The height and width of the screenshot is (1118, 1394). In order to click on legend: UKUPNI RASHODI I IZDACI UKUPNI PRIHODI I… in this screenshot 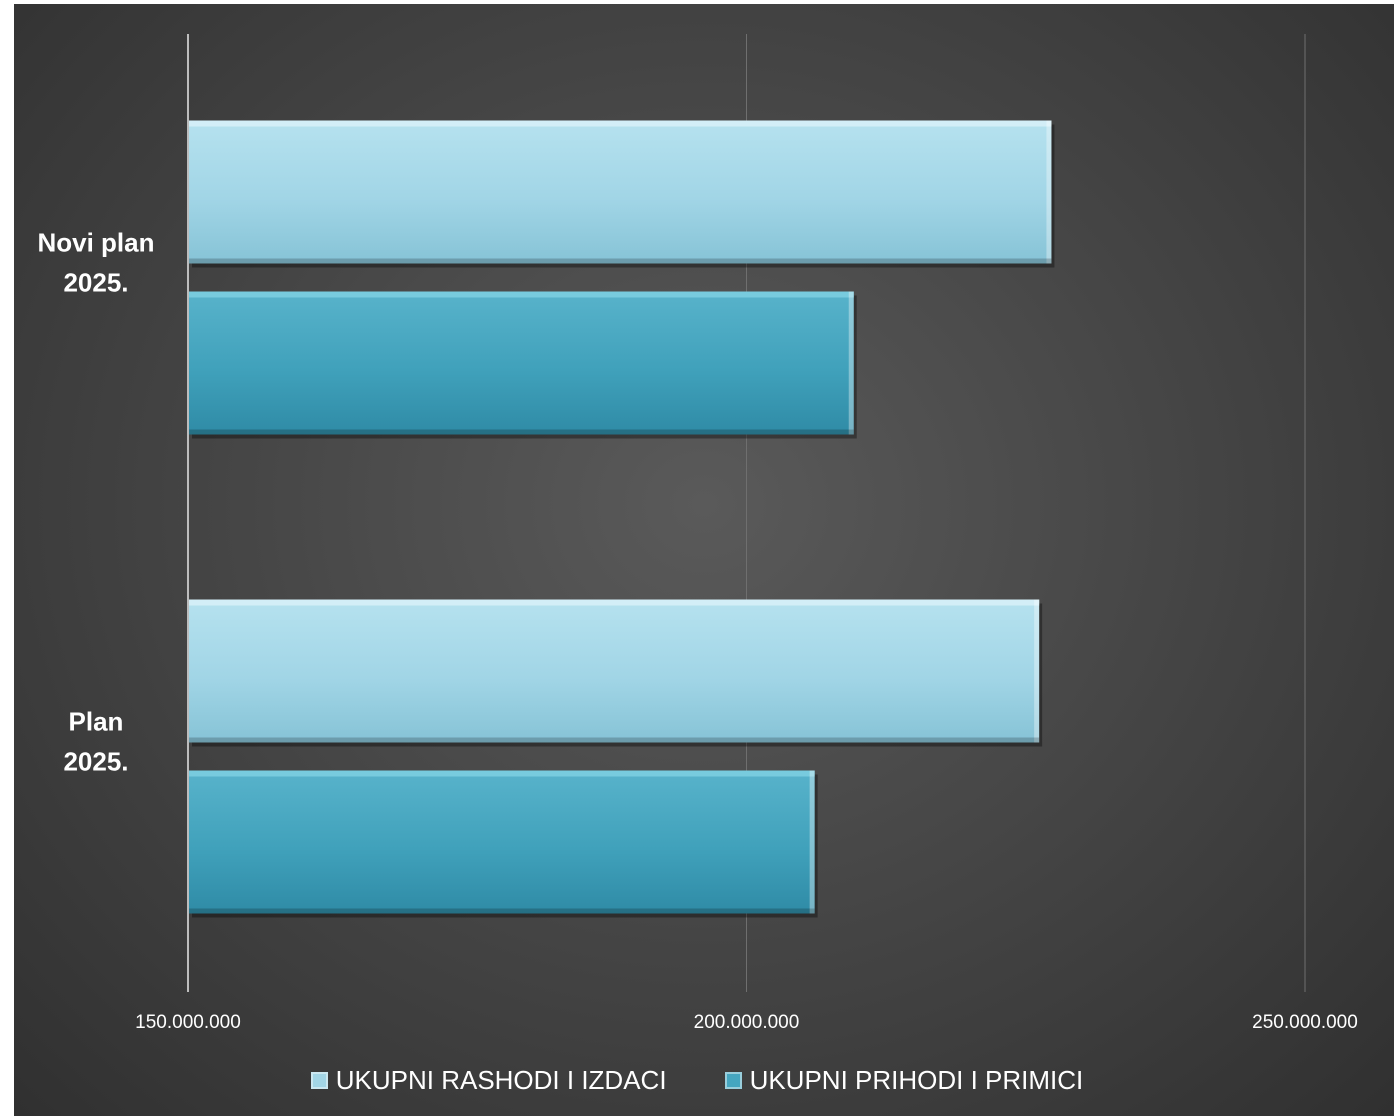, I will do `click(697, 1080)`.